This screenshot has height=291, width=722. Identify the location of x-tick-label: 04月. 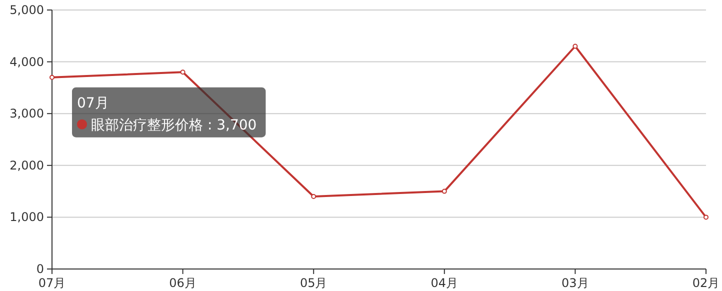
(444, 283).